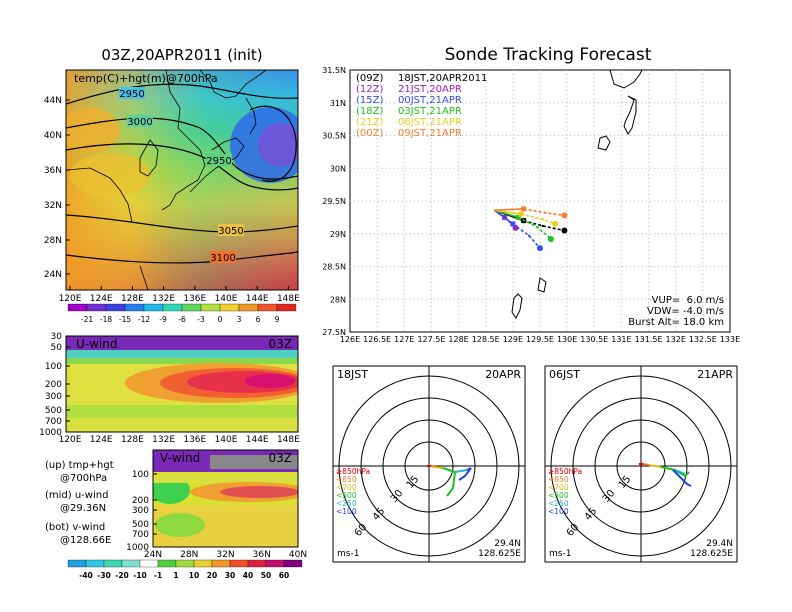 This screenshot has width=792, height=612. What do you see at coordinates (334, 70) in the screenshot?
I see `lat-tick-label: 31.5N` at bounding box center [334, 70].